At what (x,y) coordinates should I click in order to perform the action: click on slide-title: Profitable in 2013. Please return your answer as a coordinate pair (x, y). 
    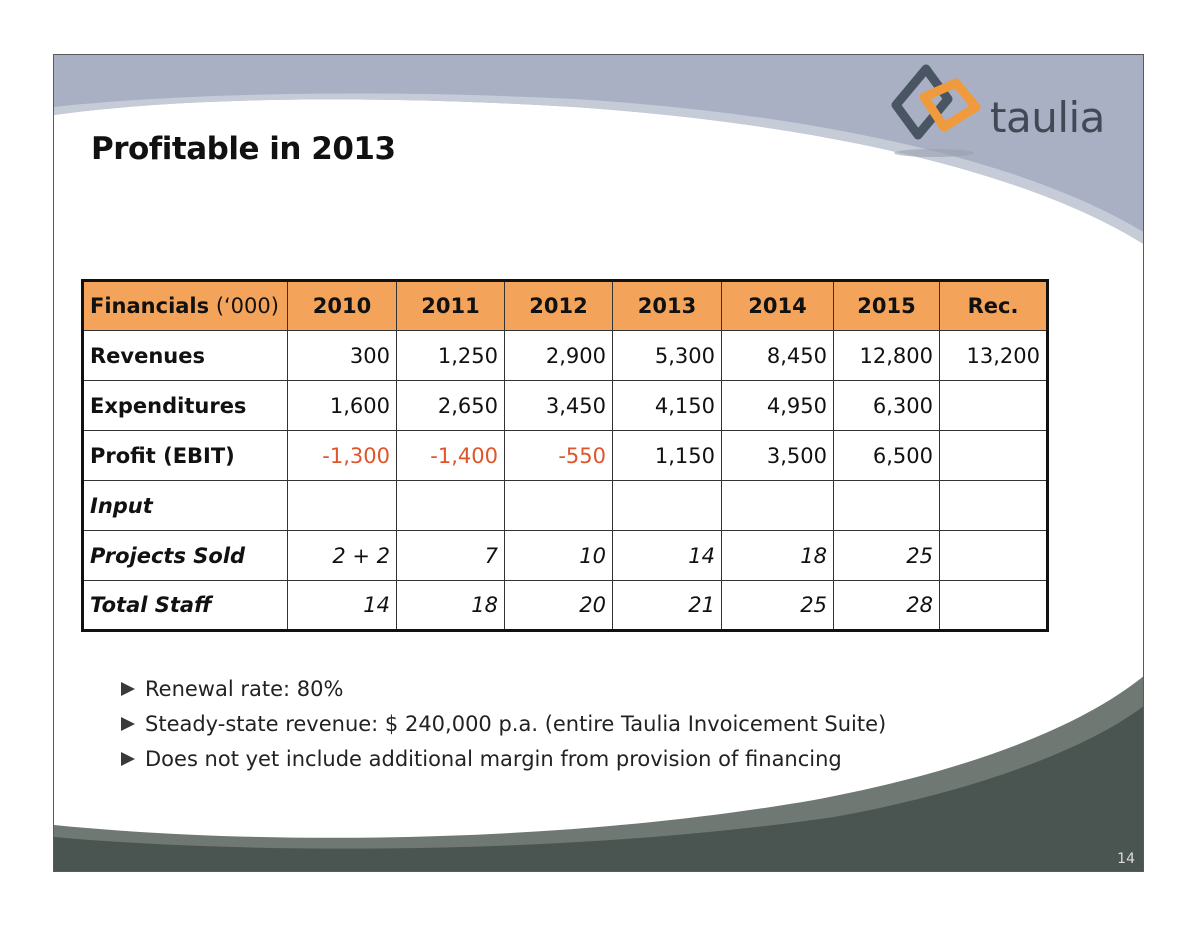
    Looking at the image, I should click on (243, 149).